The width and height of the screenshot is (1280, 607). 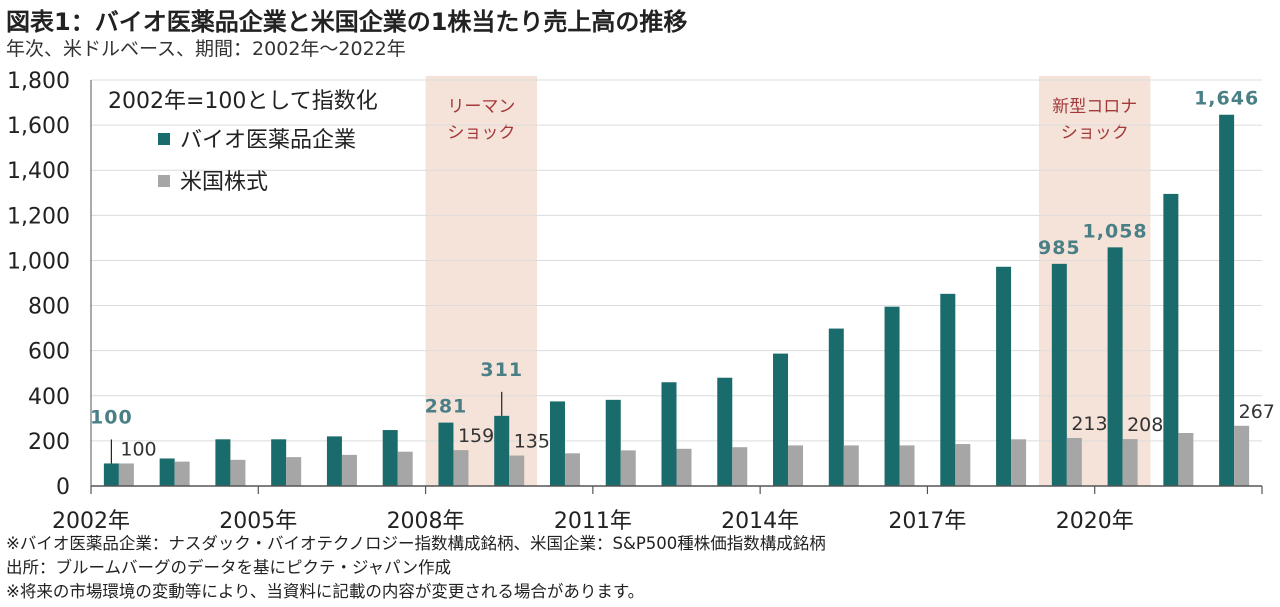 I want to click on y-tick-label: 1,400, so click(x=38, y=171).